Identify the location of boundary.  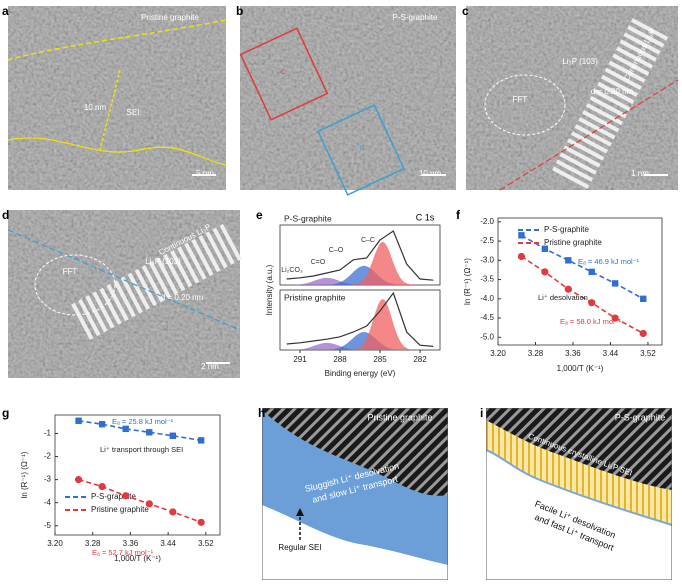
(589, 135).